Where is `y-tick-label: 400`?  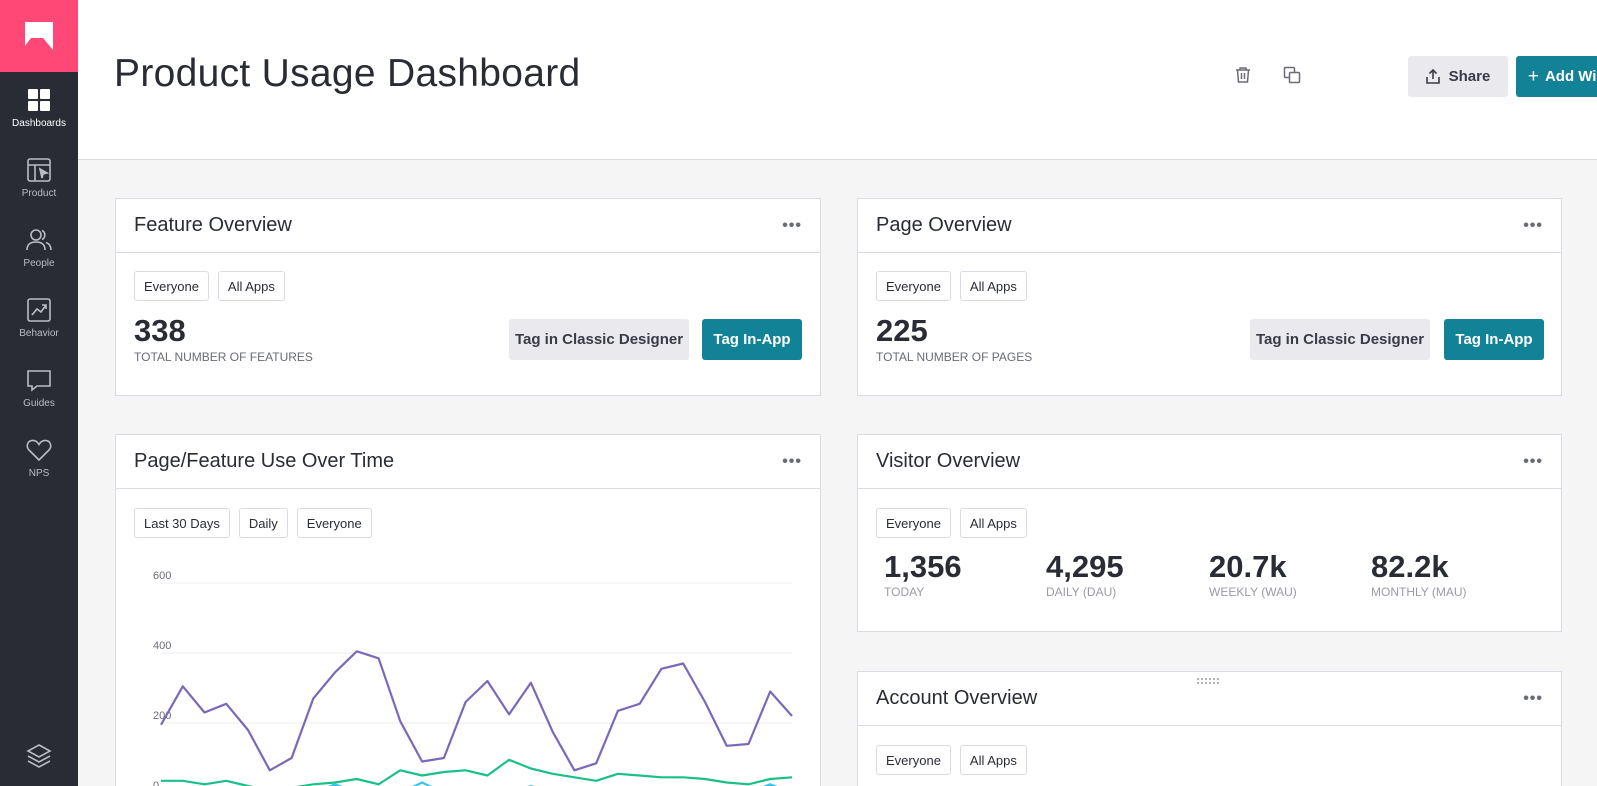
y-tick-label: 400 is located at coordinates (162, 646).